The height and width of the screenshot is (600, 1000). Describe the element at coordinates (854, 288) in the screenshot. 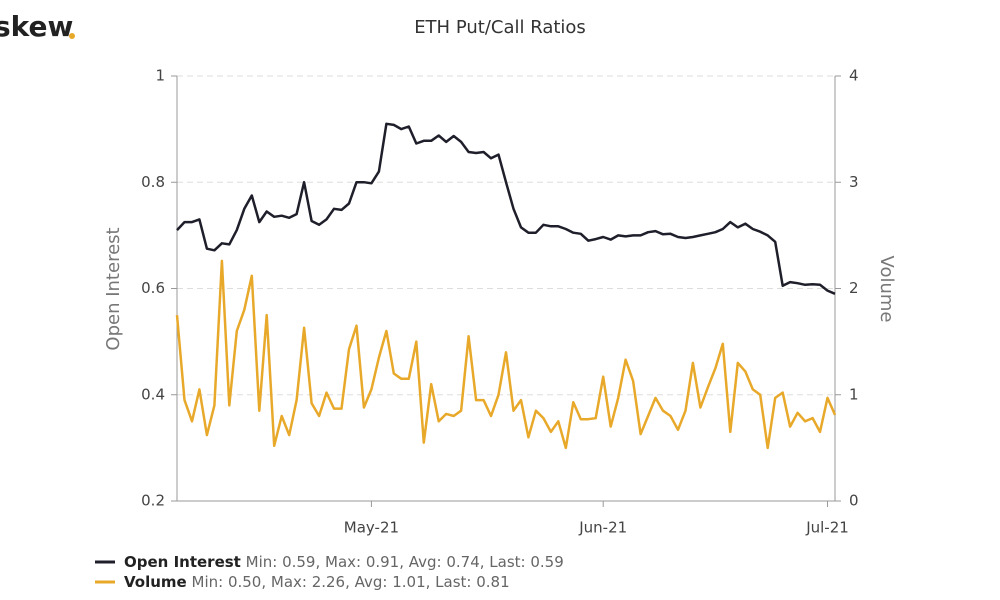

I see `y2-tick-label: 2` at that location.